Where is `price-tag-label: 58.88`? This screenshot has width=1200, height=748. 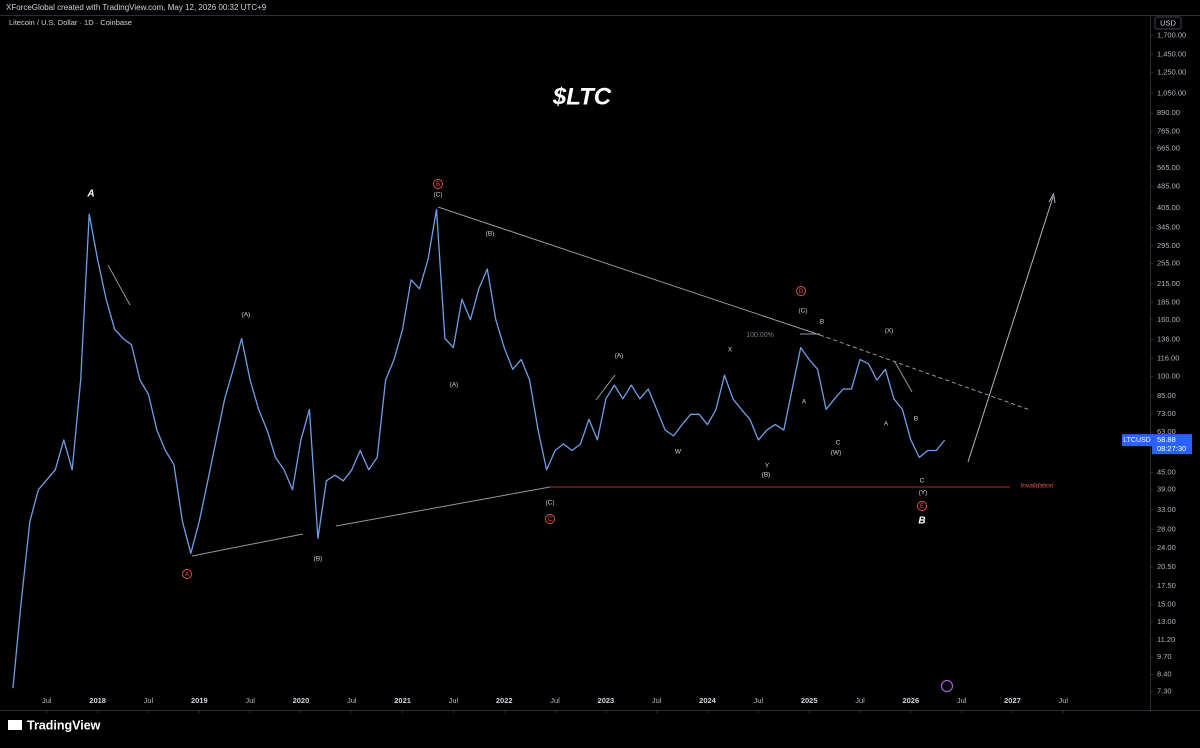 price-tag-label: 58.88 is located at coordinates (1166, 439).